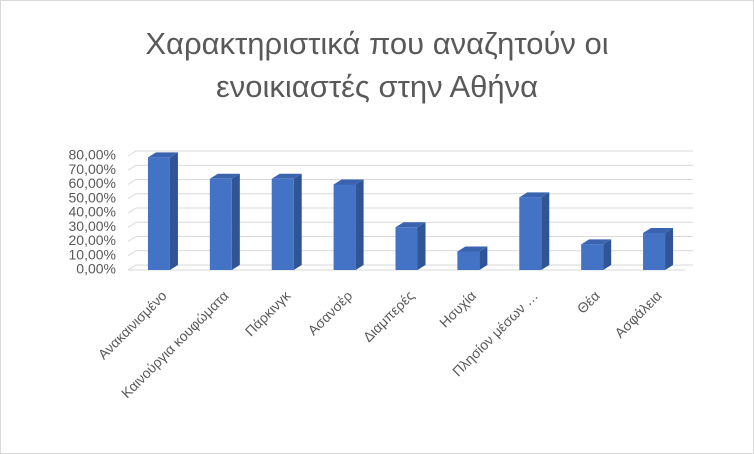  I want to click on y-tick-label: 30,00%, so click(92, 226).